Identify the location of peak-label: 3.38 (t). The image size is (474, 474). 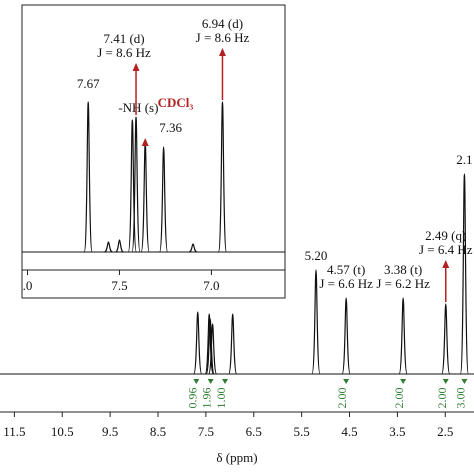
(403, 269).